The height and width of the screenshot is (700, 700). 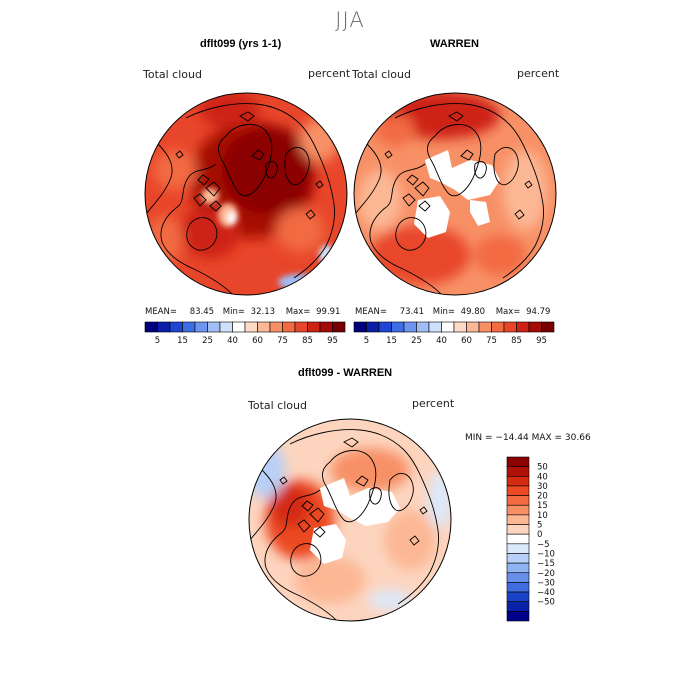 What do you see at coordinates (539, 535) in the screenshot?
I see `colorbar-tick-label: 0` at bounding box center [539, 535].